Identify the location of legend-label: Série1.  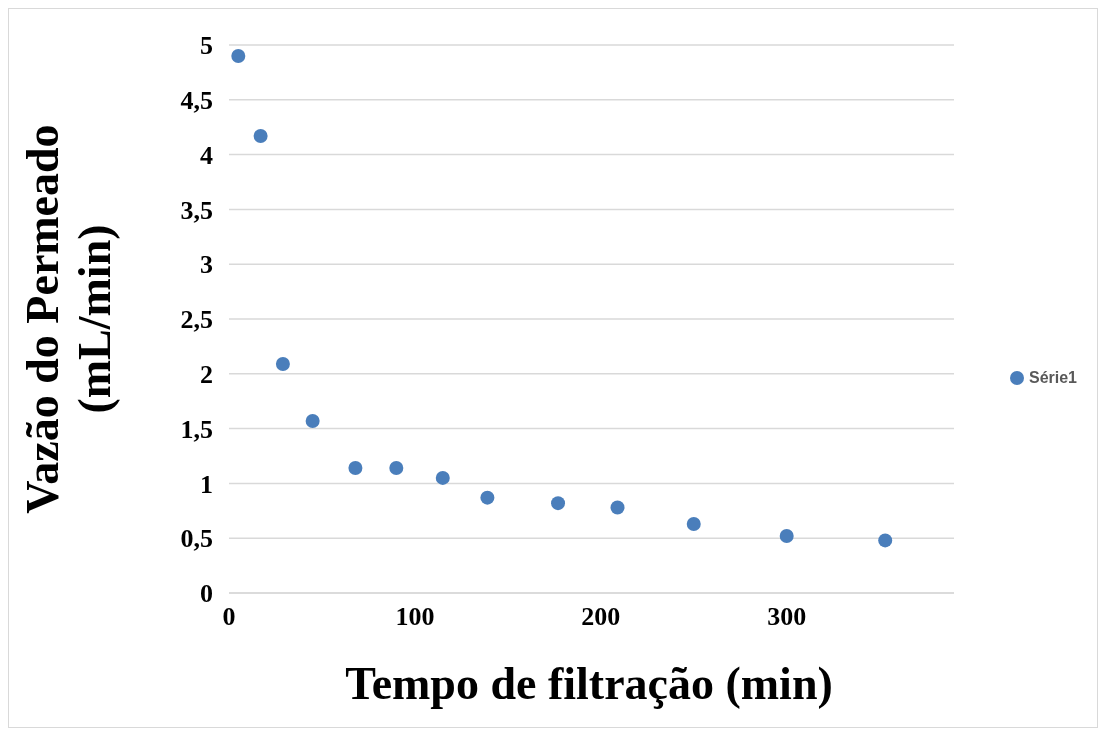
(1052, 378).